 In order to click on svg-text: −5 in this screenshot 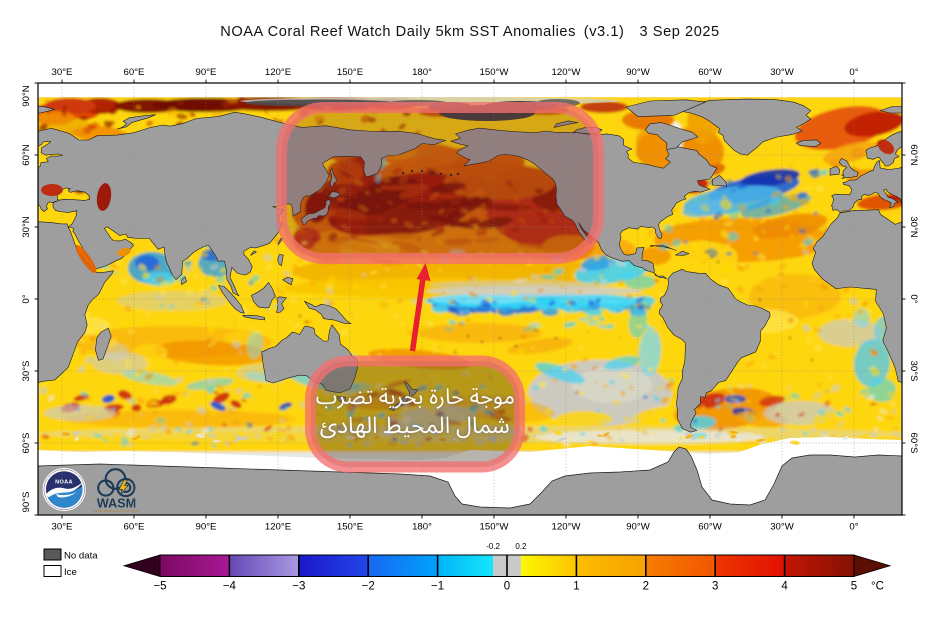, I will do `click(159, 587)`.